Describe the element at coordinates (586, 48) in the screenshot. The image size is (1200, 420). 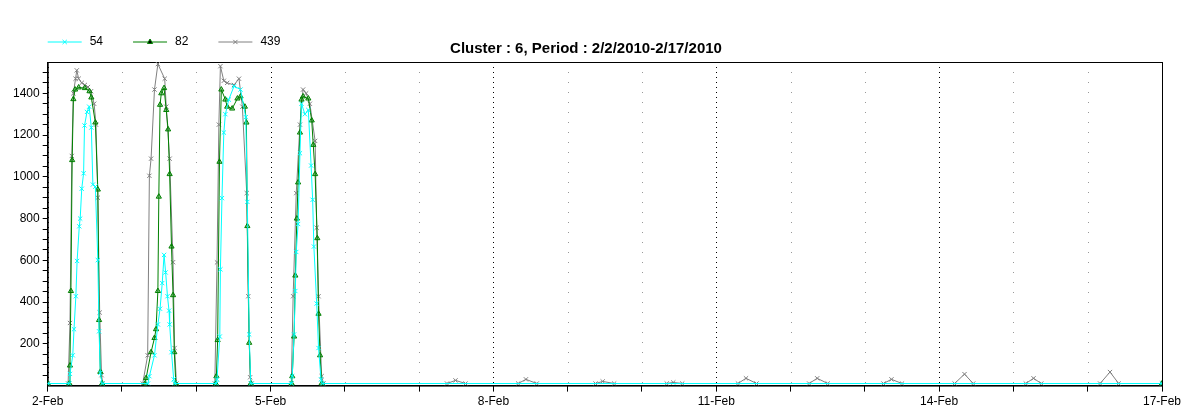
I see `chart-title: Cluster : 6, Period : 2/2/2010-2/17/2010` at that location.